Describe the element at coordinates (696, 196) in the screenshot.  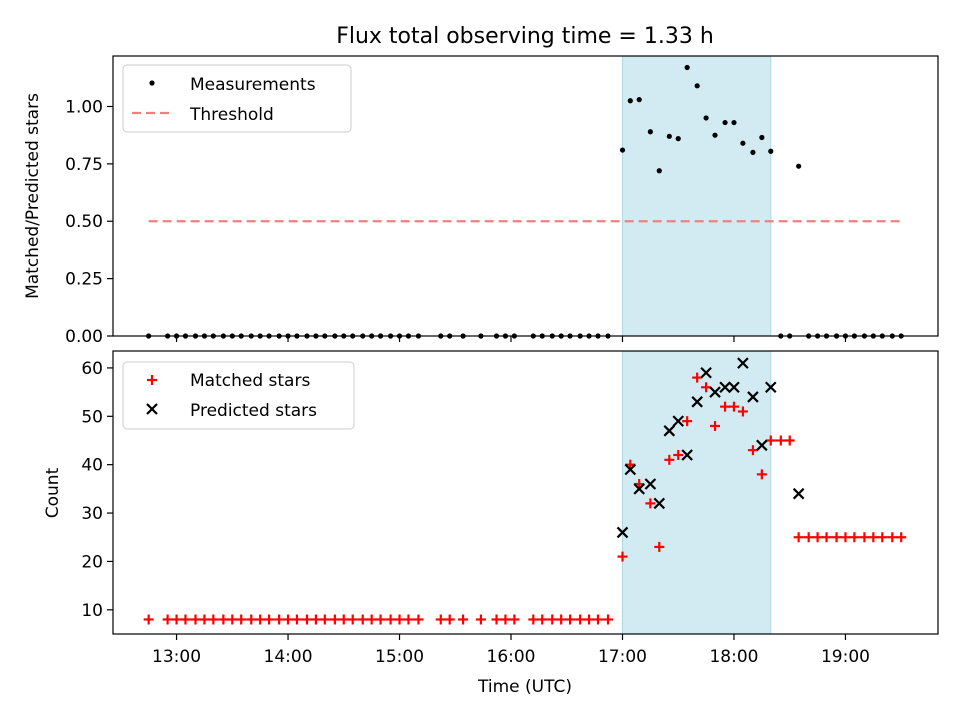
I see `top-highlight-span` at that location.